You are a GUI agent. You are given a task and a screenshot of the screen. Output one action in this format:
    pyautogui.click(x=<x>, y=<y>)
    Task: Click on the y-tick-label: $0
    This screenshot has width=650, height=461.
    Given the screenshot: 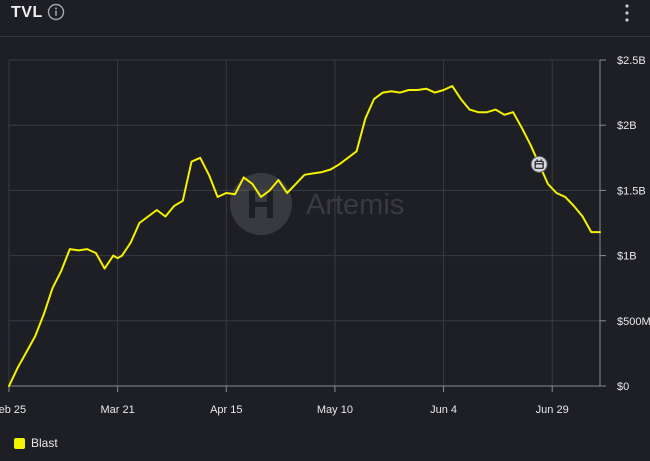 What is the action you would take?
    pyautogui.click(x=623, y=387)
    